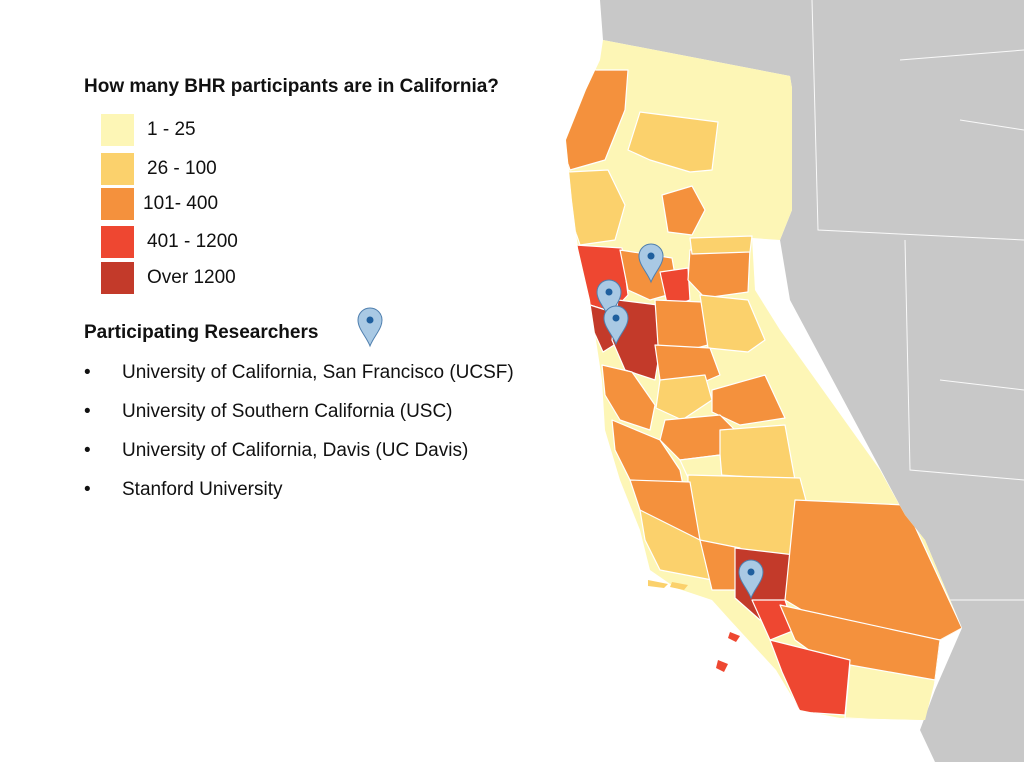  Describe the element at coordinates (673, 142) in the screenshot. I see `county-siskiyou-part` at that location.